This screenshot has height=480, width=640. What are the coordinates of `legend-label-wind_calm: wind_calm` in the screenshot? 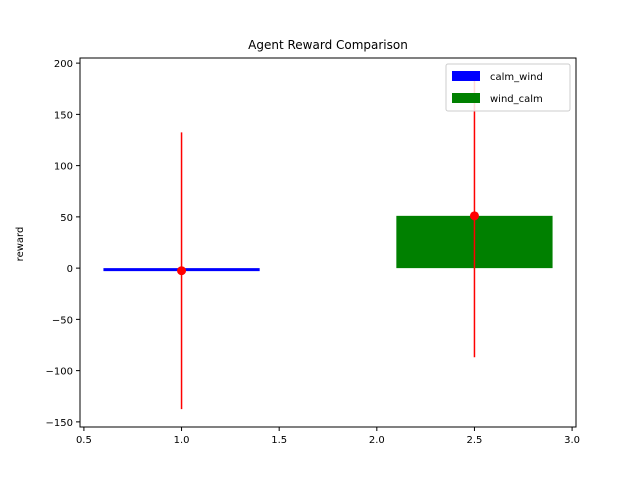 It's located at (516, 99).